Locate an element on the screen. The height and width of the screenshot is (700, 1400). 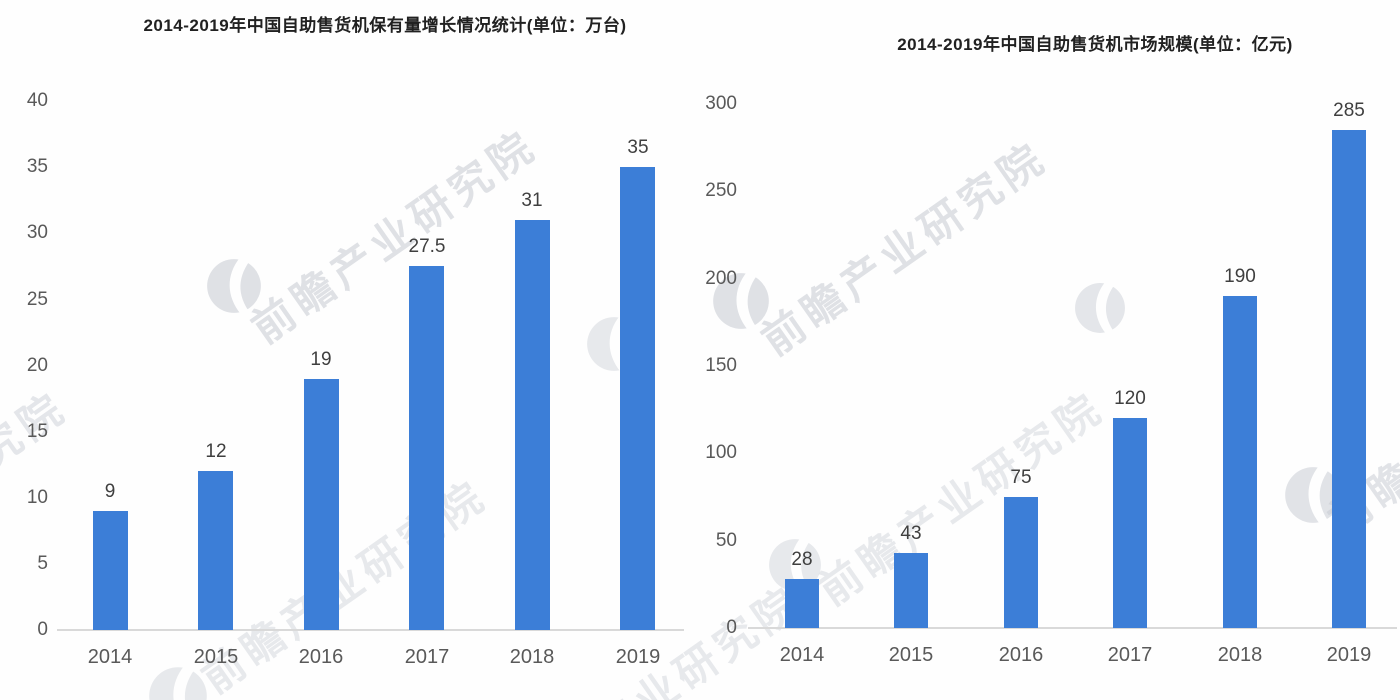
bar-value-label: 190 is located at coordinates (1240, 276).